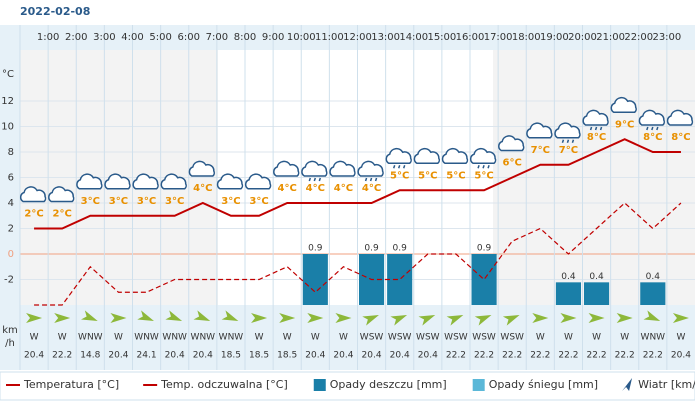 This screenshot has height=408, width=695. What do you see at coordinates (441, 37) in the screenshot?
I see `x-tick-label: 15:00` at bounding box center [441, 37].